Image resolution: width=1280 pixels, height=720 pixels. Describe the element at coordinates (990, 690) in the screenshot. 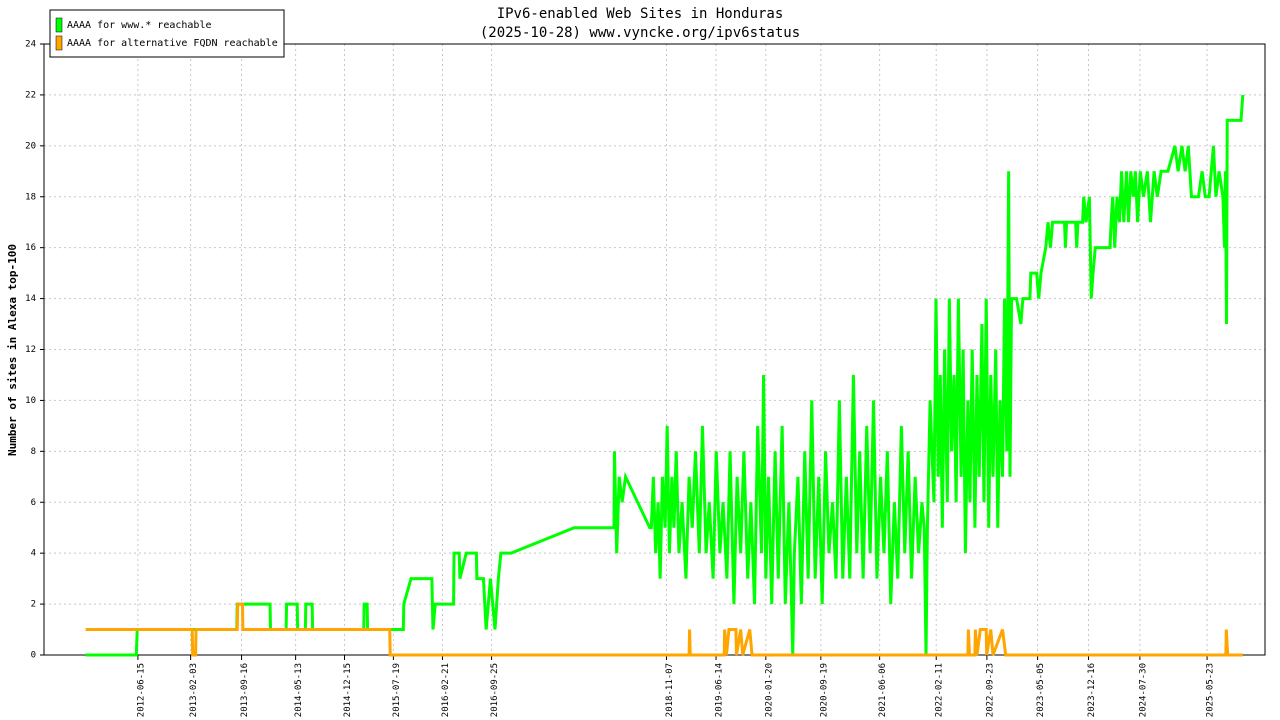

I see `x-tick-label: 2022-09-23` at that location.